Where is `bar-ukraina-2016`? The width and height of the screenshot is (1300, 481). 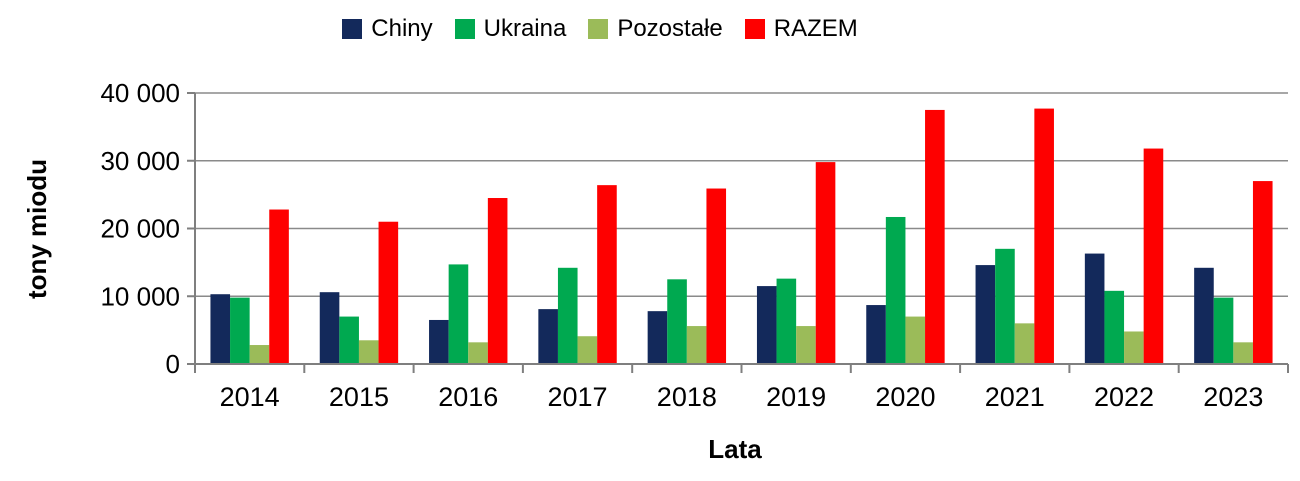
bar-ukraina-2016 is located at coordinates (458, 314).